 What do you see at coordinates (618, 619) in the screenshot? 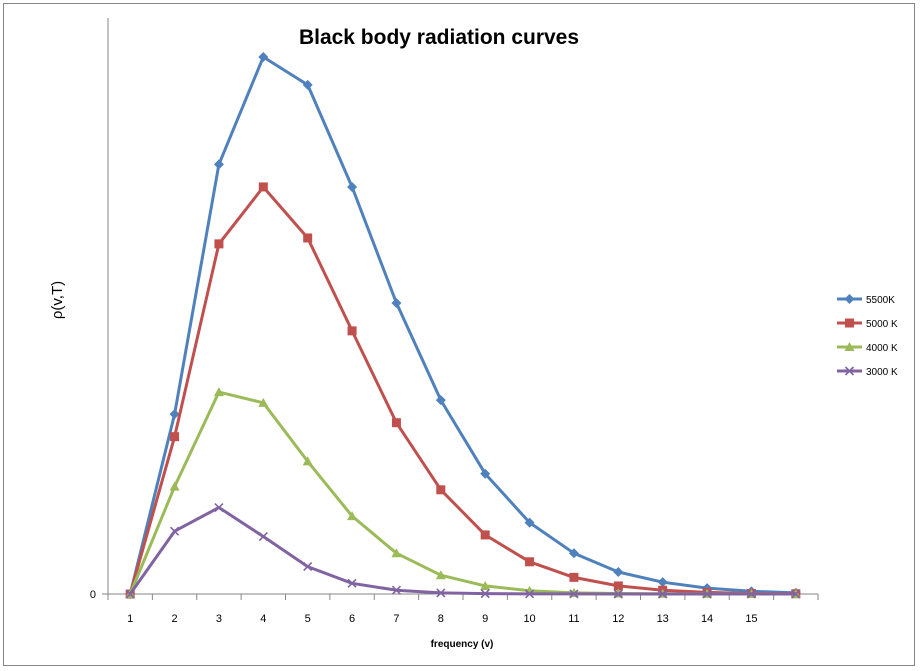
I see `x-tick-label: 12` at bounding box center [618, 619].